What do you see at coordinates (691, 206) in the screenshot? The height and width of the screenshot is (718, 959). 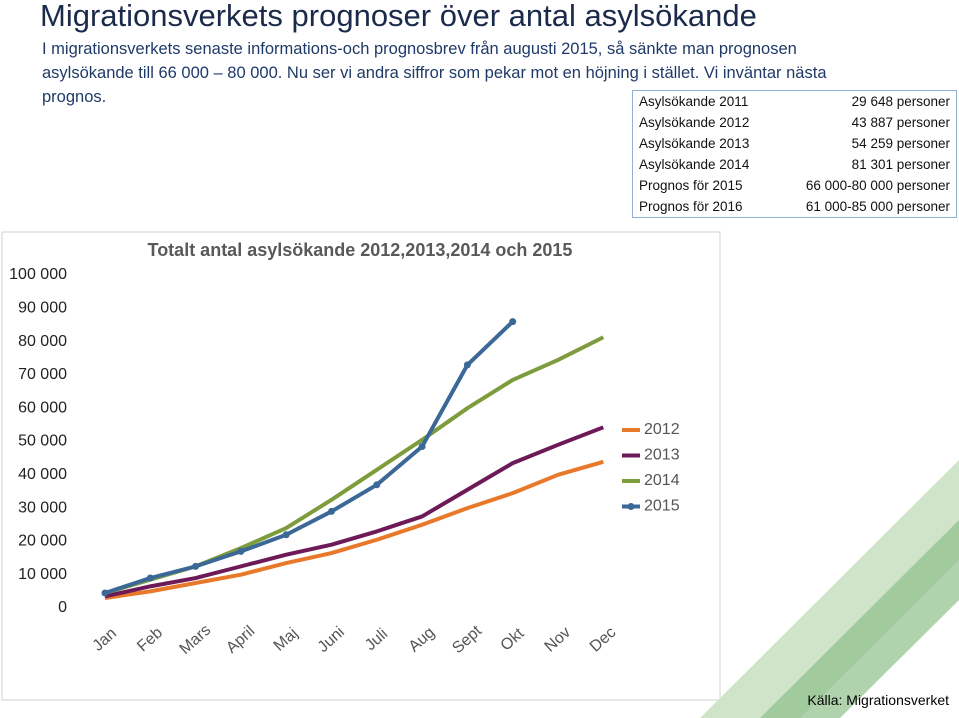 I see `table-cell: Prognos för 2016` at bounding box center [691, 206].